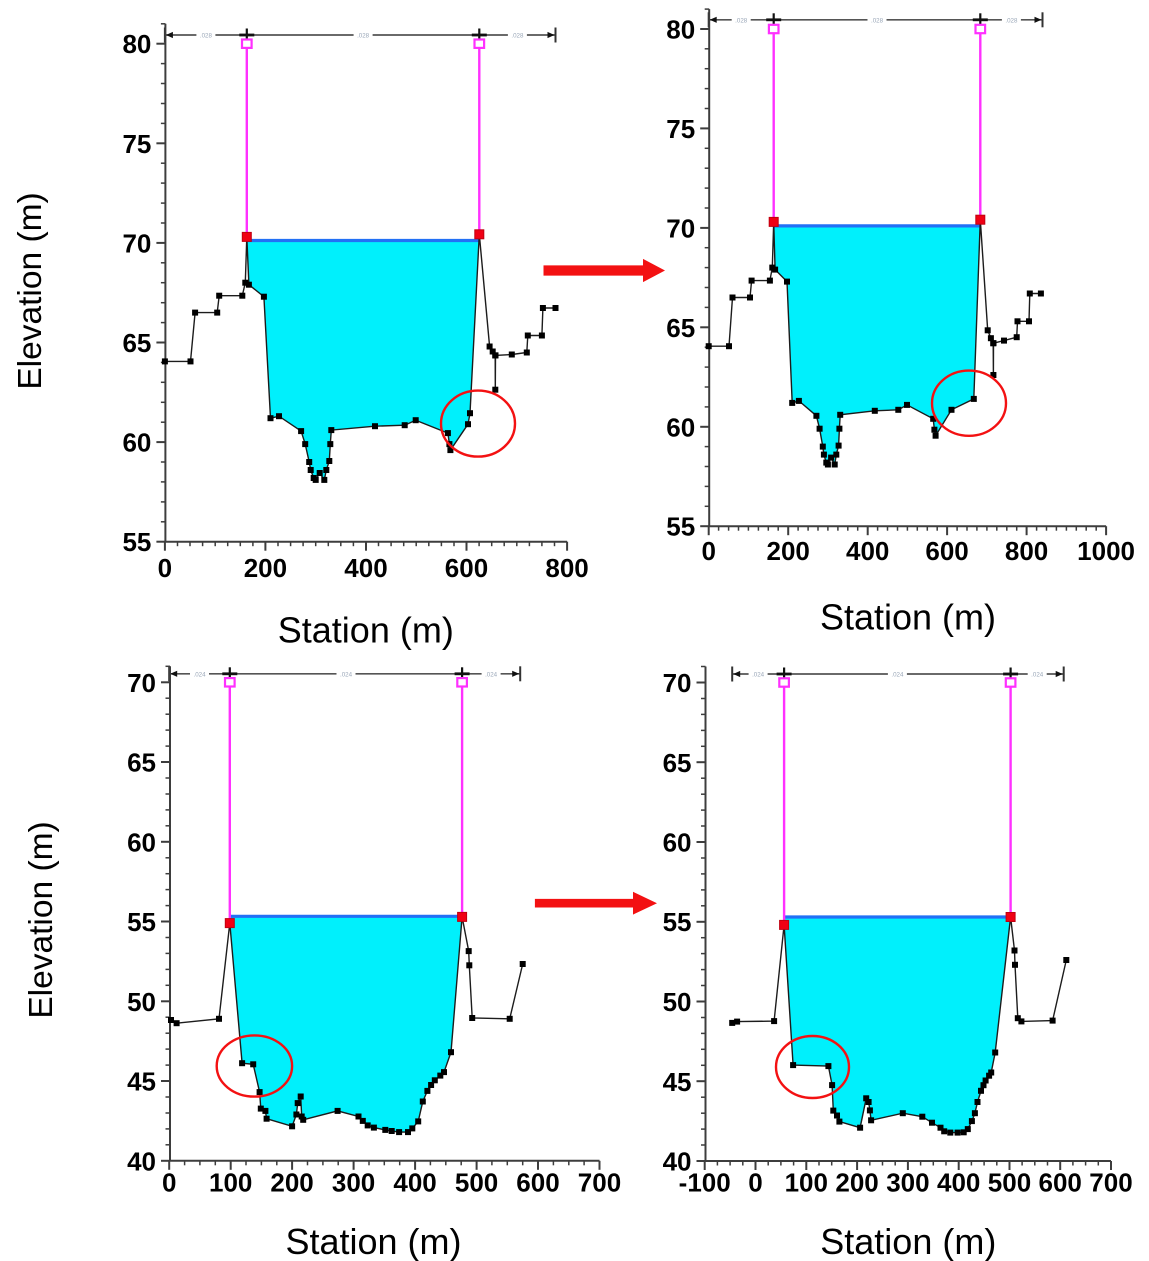 The image size is (1149, 1261). What do you see at coordinates (705, 1183) in the screenshot?
I see `svg-text: -100` at bounding box center [705, 1183].